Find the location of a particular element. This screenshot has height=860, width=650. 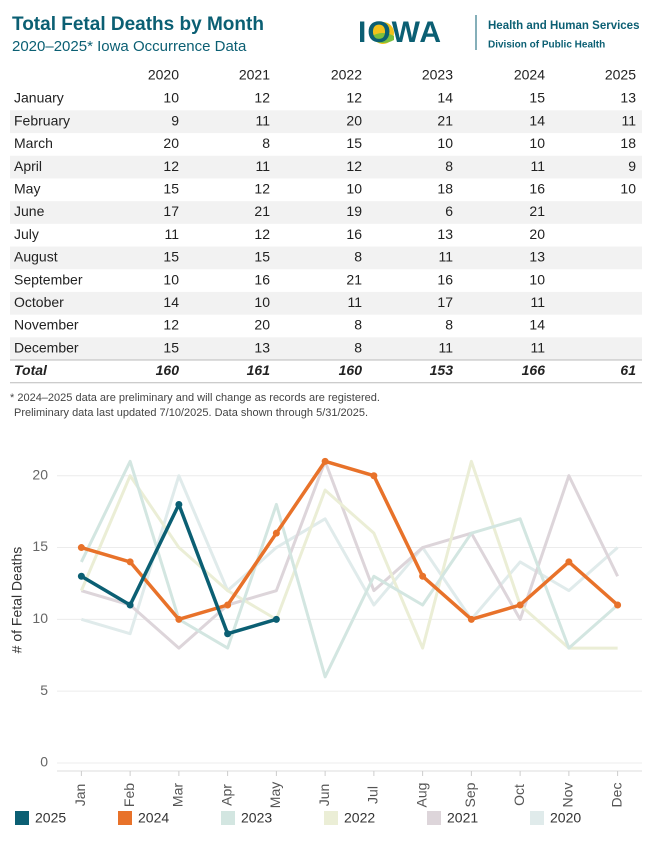

row-label: March is located at coordinates (33, 143).